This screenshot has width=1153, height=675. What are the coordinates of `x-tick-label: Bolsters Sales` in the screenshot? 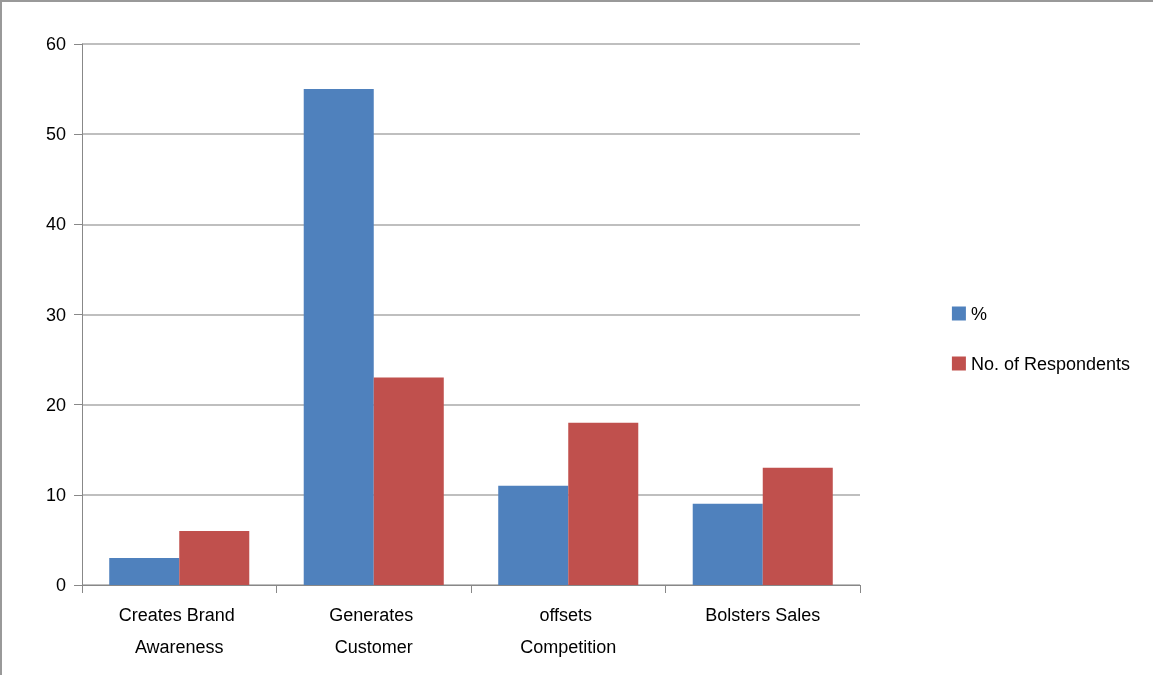 It's located at (763, 615).